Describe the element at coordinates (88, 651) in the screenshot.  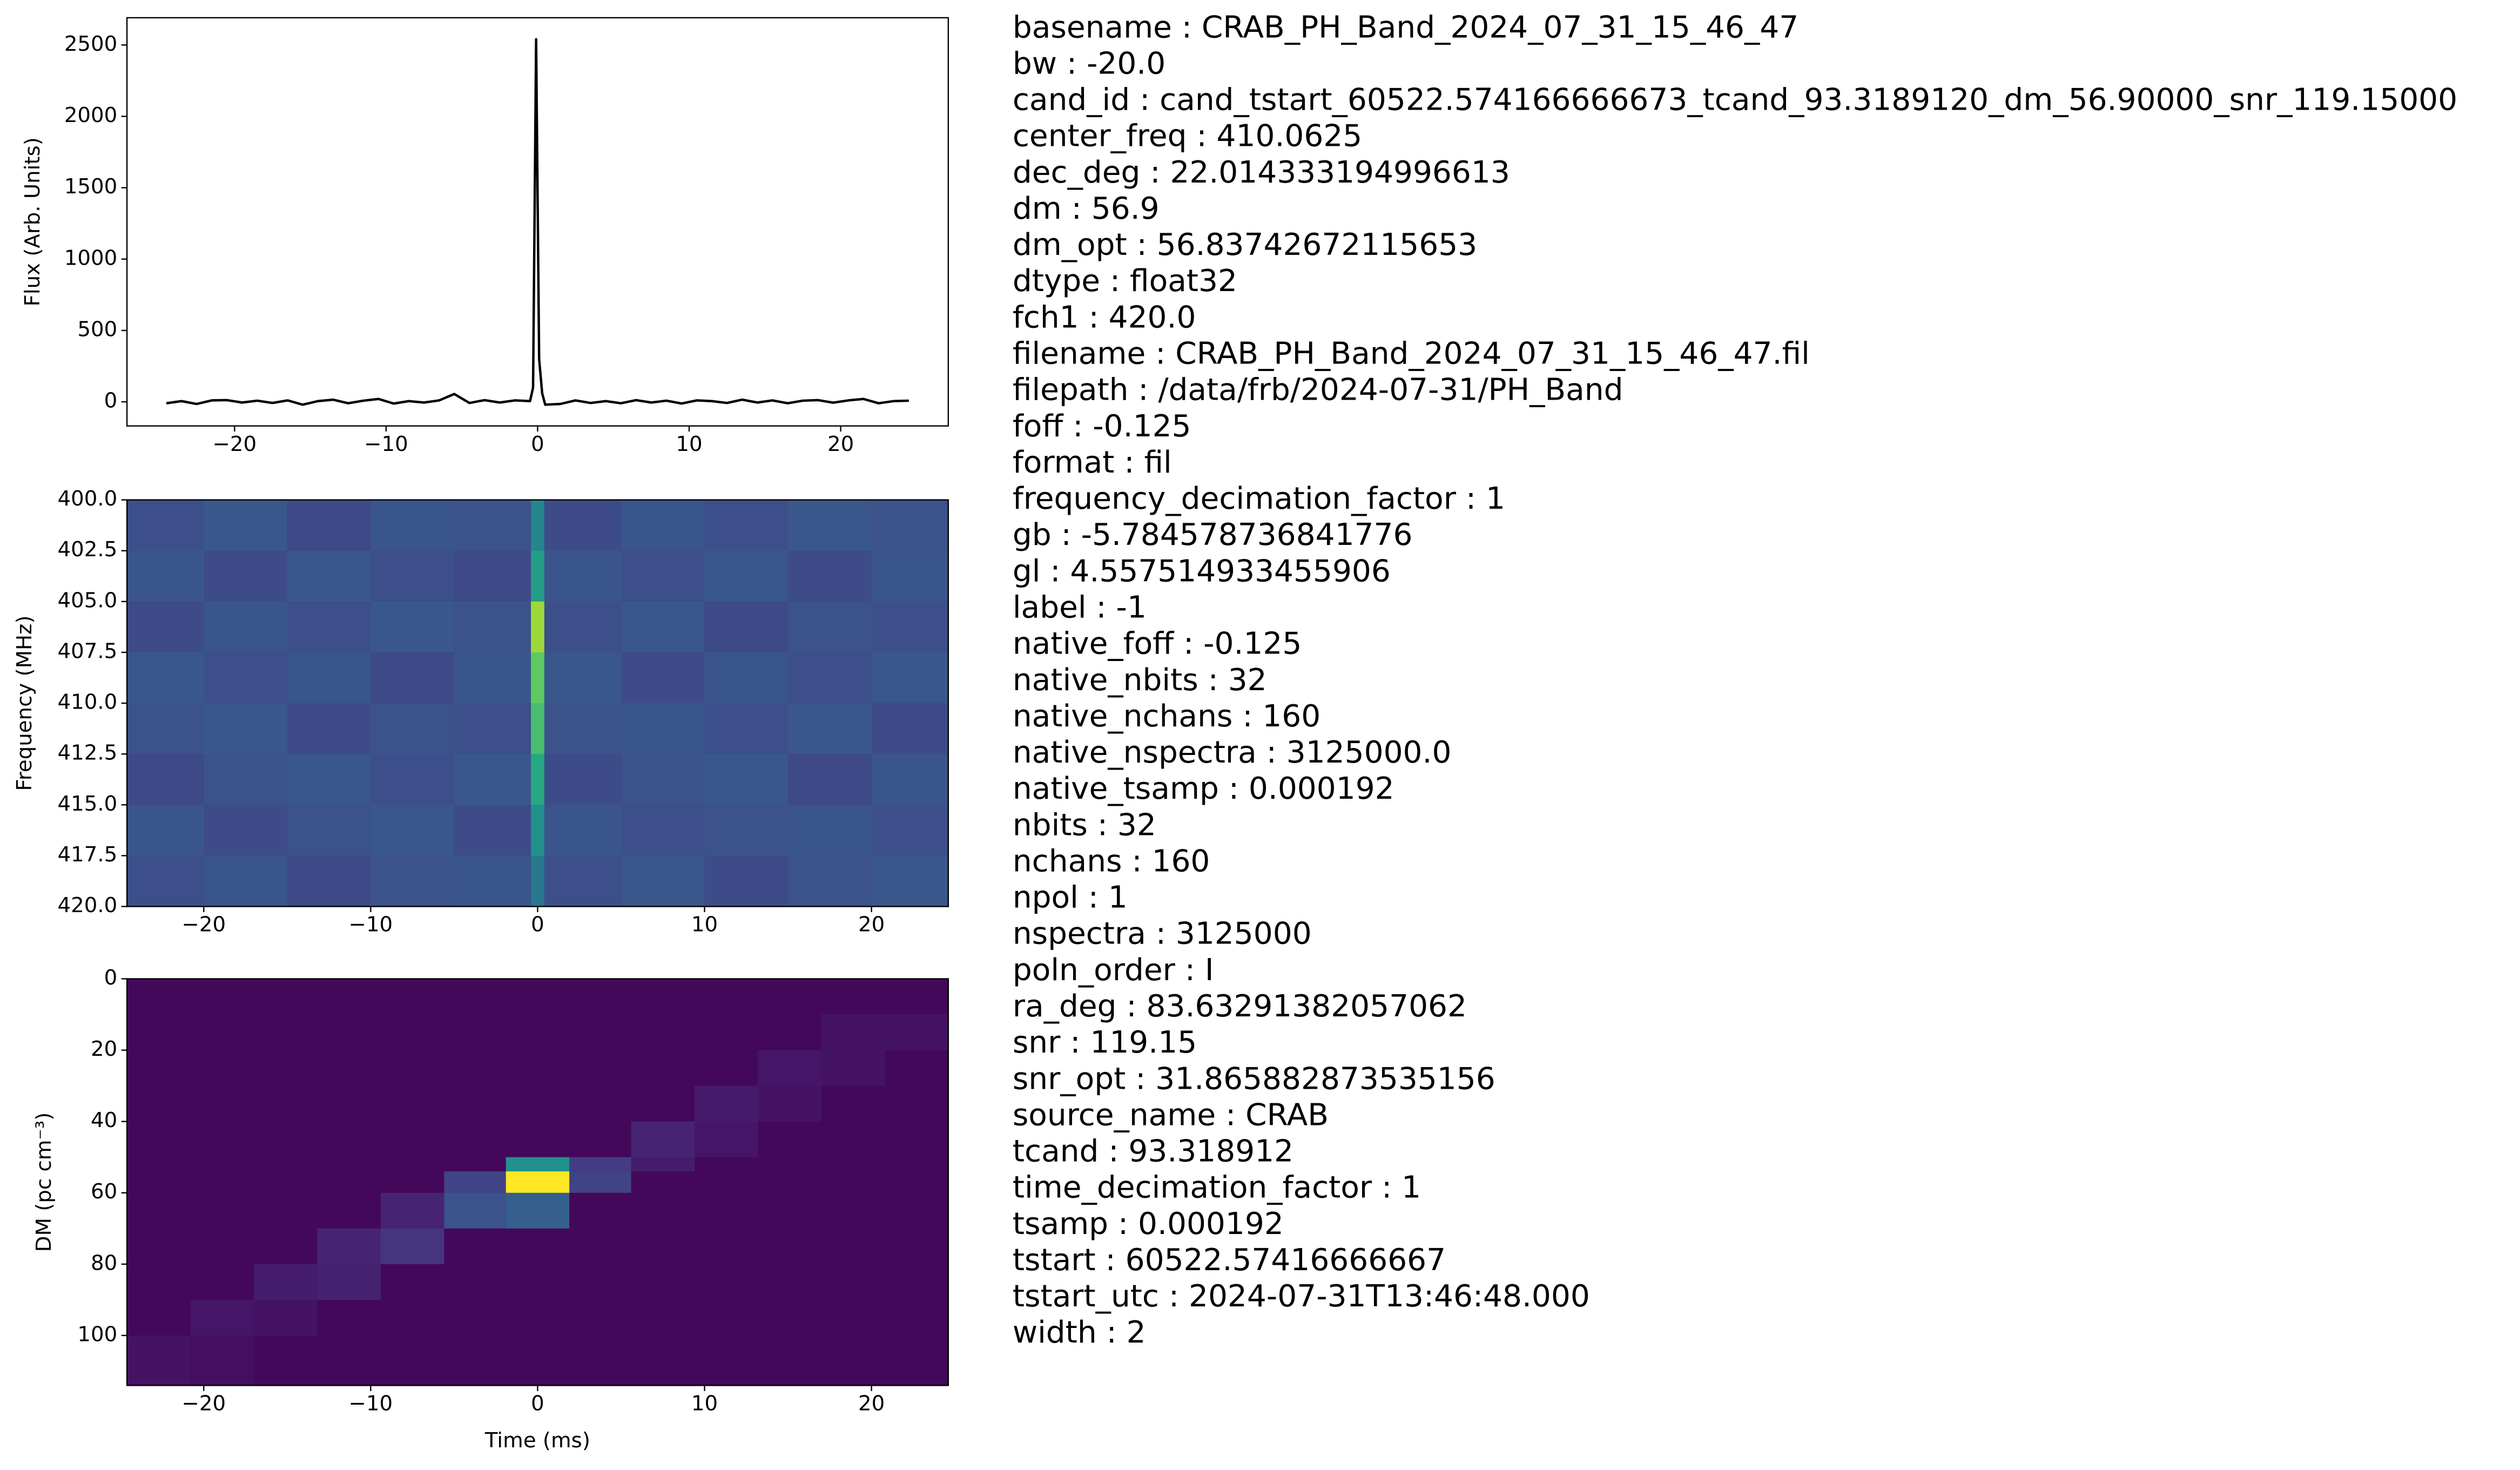
I see `y-tick-label: 407.5` at that location.